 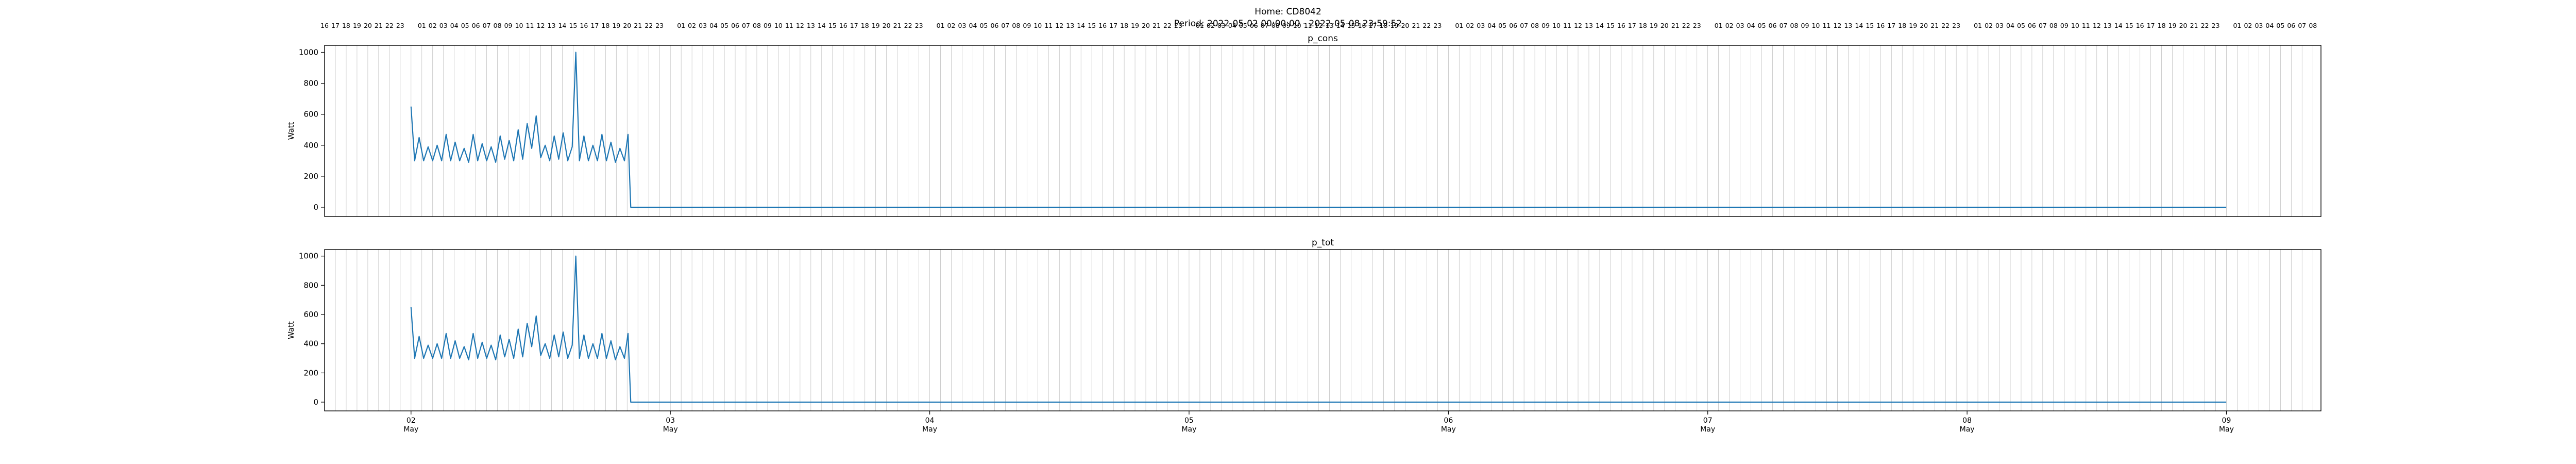 I want to click on x-tick-day-label: 04, so click(x=930, y=421).